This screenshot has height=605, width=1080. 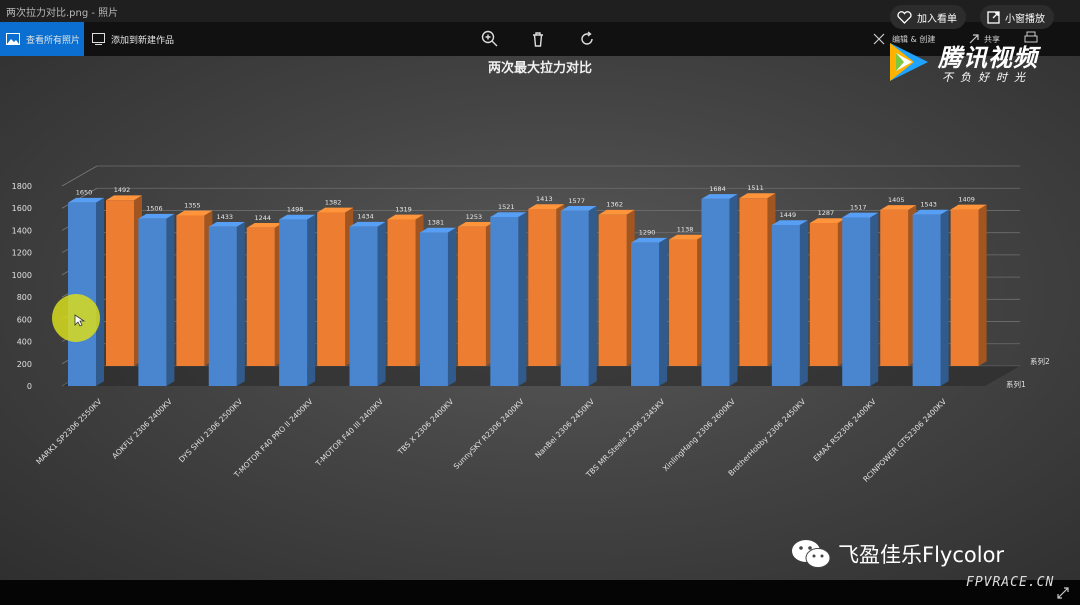 I want to click on data-label-series1: 1684, so click(x=717, y=189).